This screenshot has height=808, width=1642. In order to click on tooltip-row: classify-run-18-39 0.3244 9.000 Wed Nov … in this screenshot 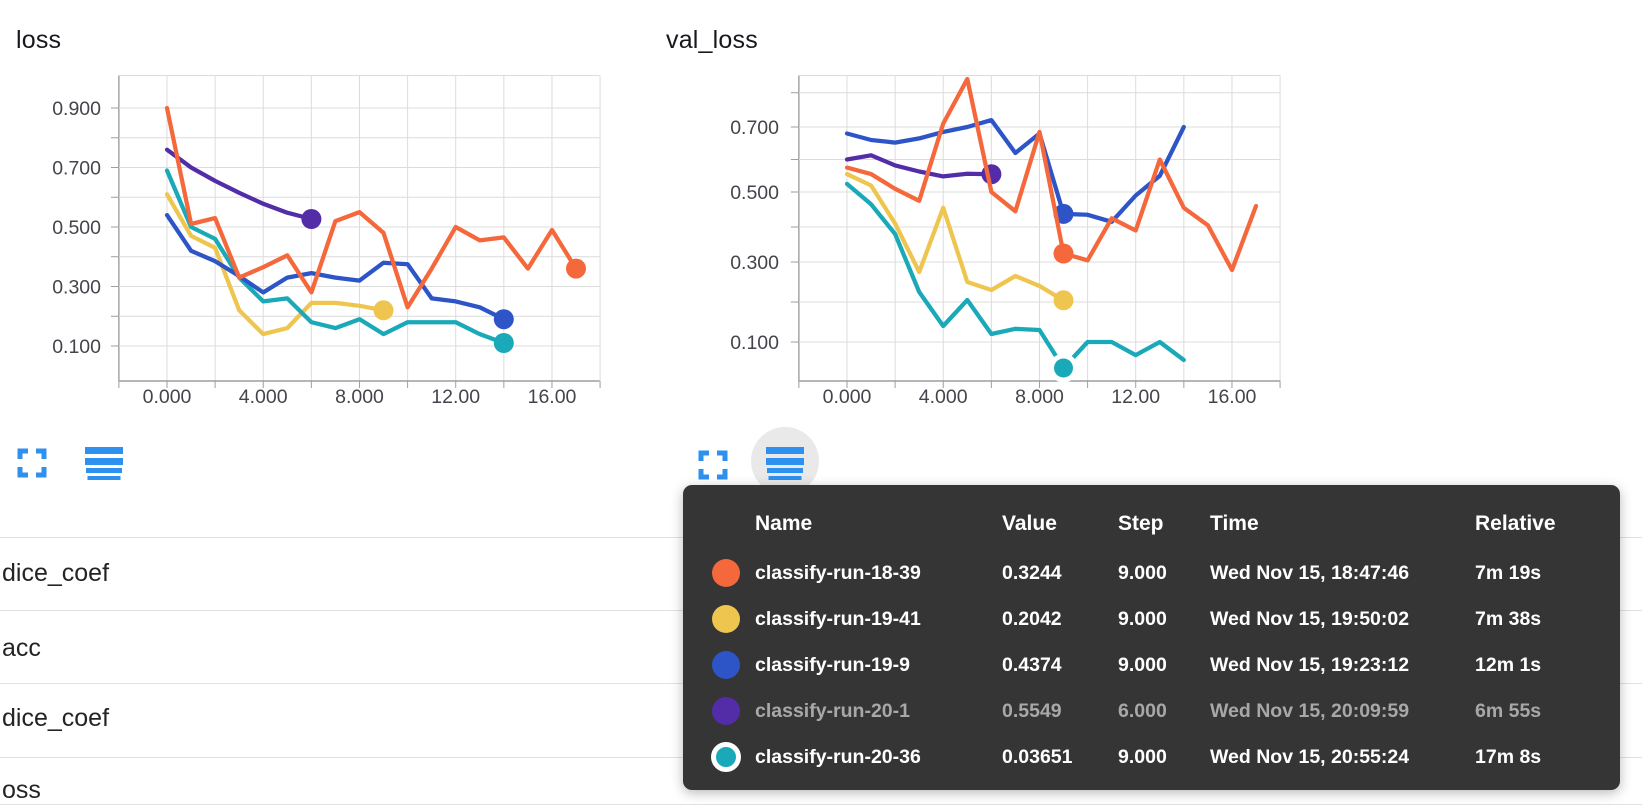, I will do `click(1151, 573)`.